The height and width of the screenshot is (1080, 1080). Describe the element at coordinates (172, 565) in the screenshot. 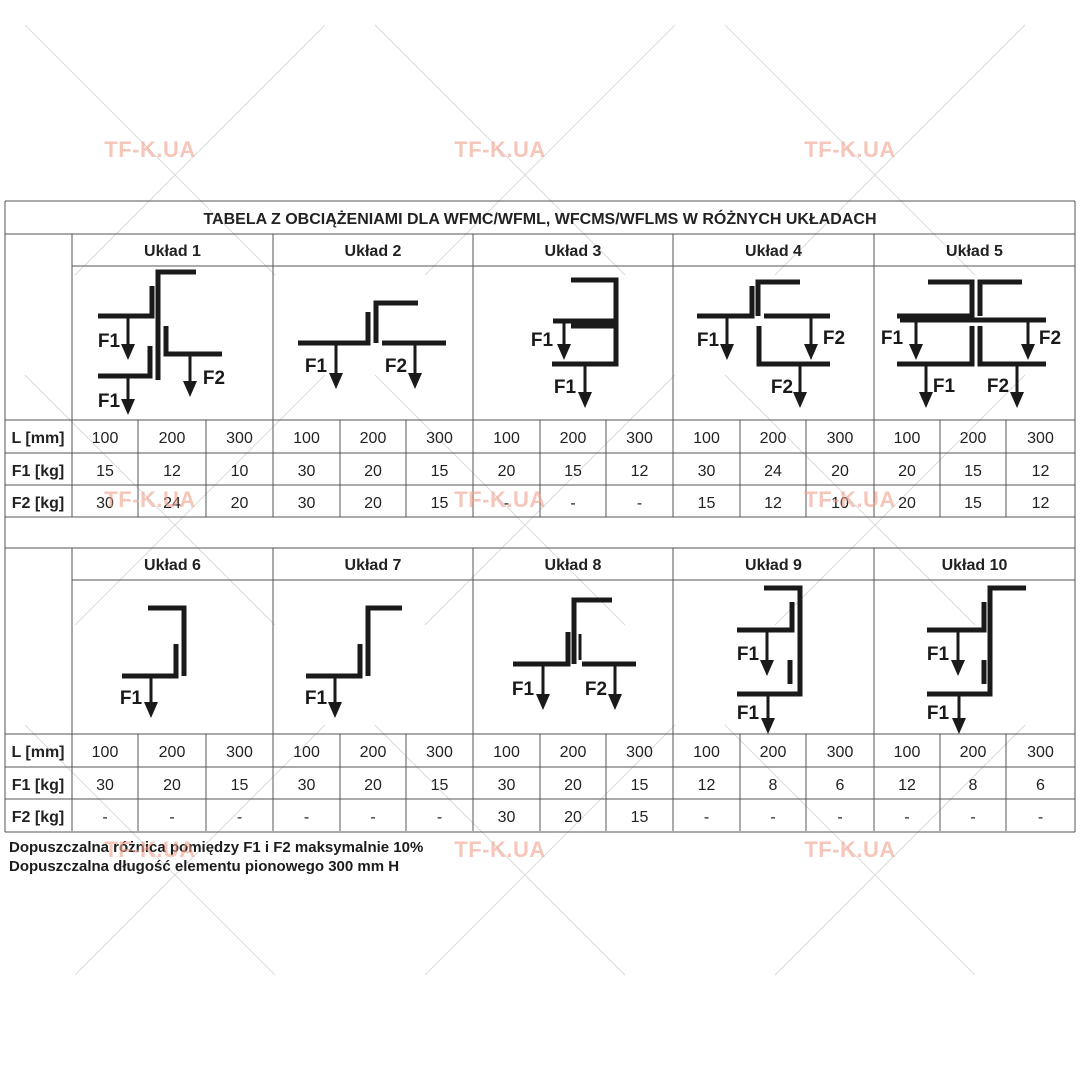

I see `layout-header: Układ 6` at that location.